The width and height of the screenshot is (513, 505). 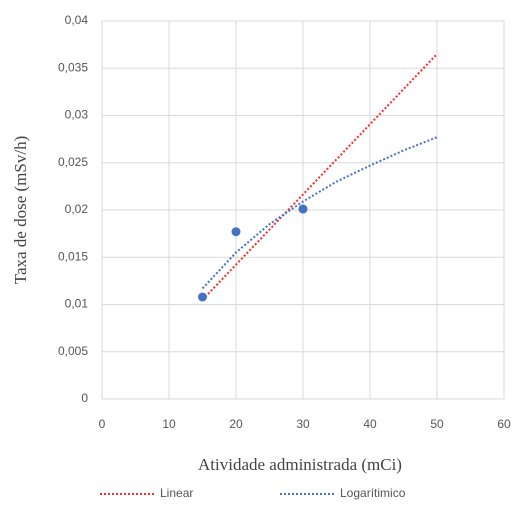 I want to click on y-tick-label: 0,03, so click(x=77, y=115).